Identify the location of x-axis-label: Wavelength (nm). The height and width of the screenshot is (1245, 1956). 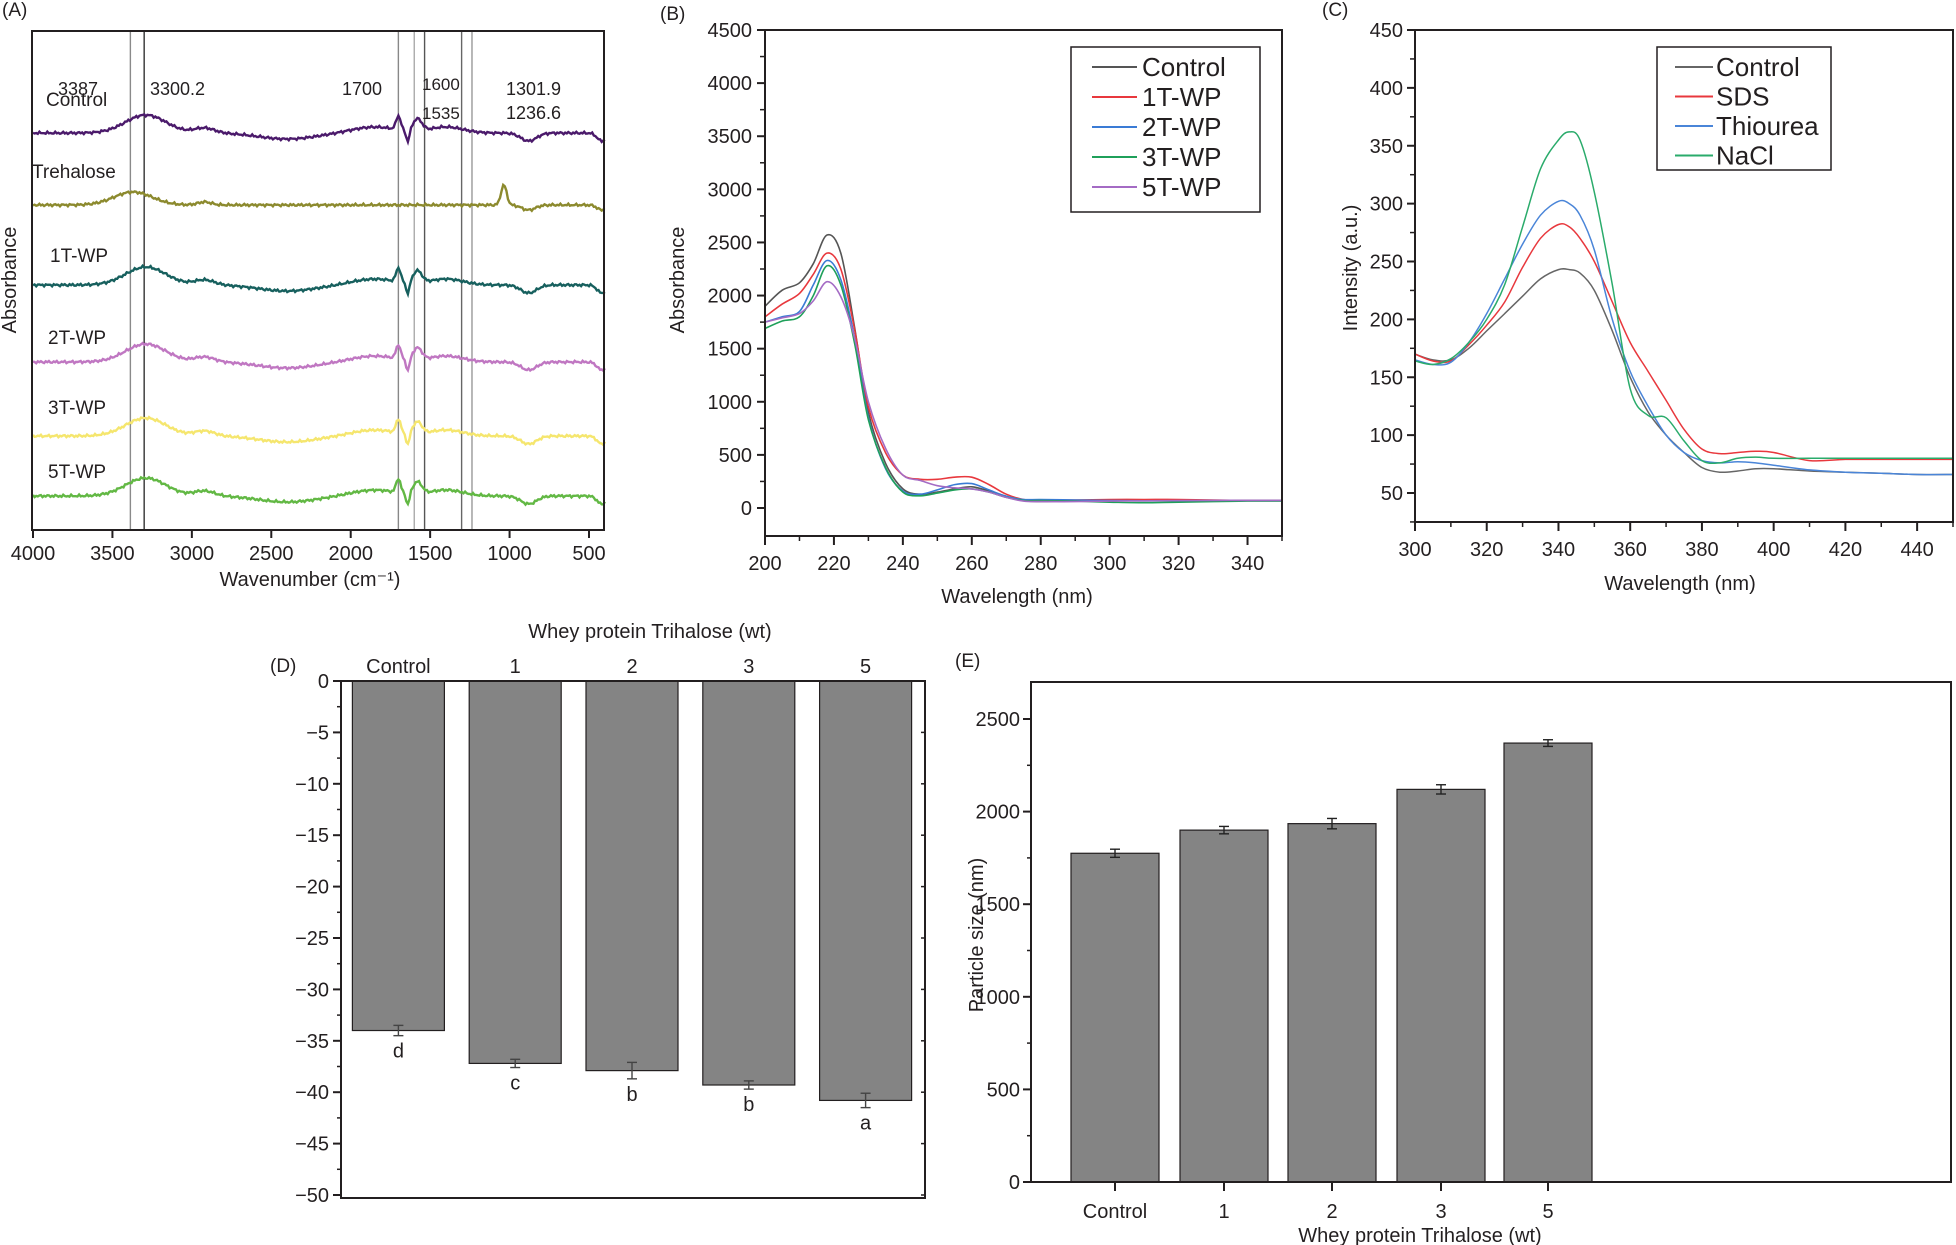
(1017, 597).